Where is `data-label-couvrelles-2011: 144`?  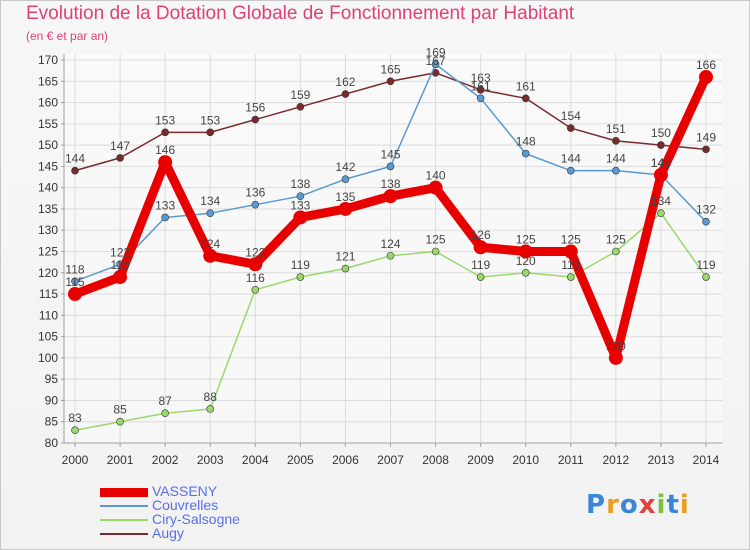
data-label-couvrelles-2011: 144 is located at coordinates (571, 159).